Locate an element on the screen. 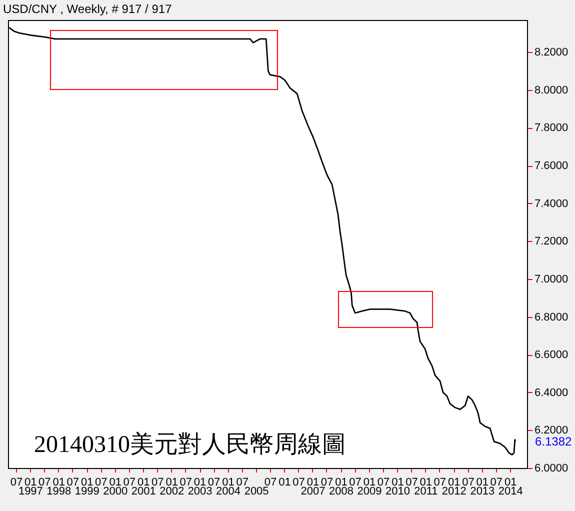  x2-tick-label: 1997 is located at coordinates (30, 492).